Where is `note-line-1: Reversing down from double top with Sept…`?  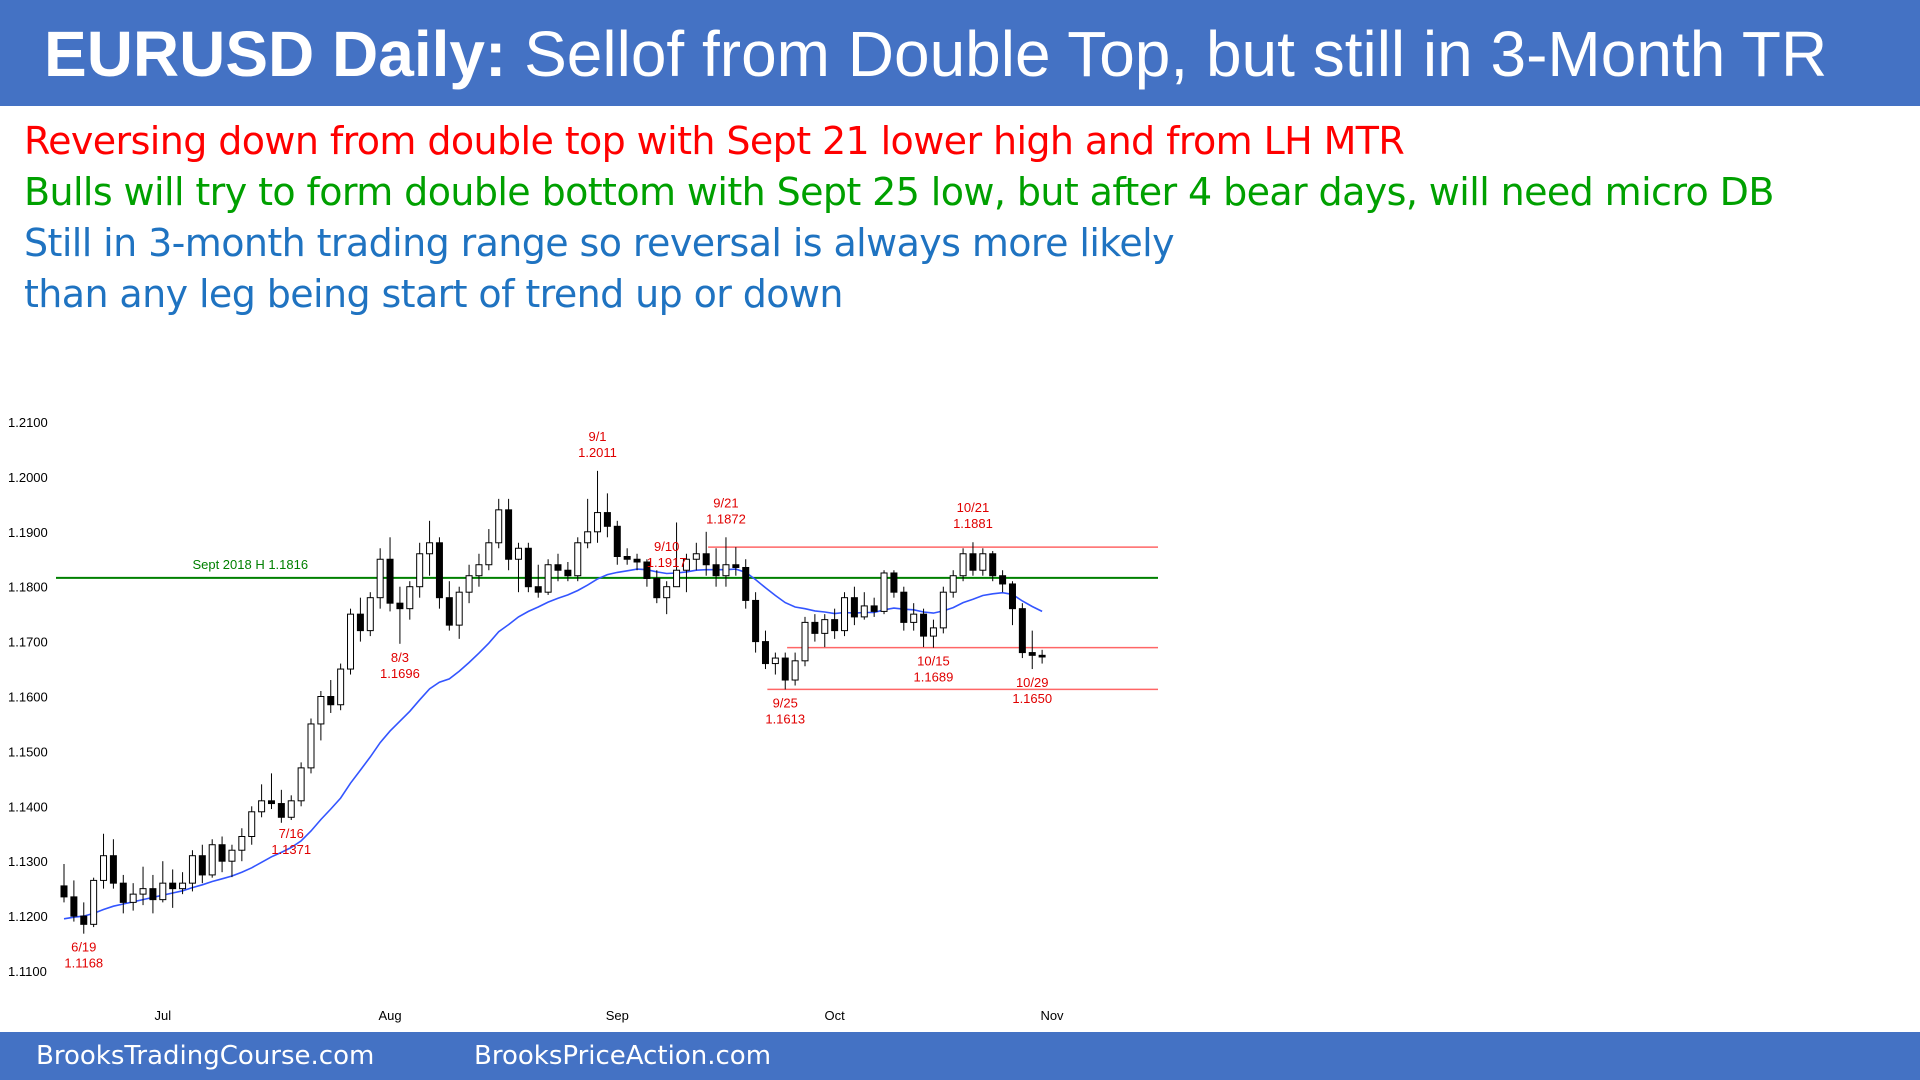 note-line-1: Reversing down from double top with Sept… is located at coordinates (714, 141).